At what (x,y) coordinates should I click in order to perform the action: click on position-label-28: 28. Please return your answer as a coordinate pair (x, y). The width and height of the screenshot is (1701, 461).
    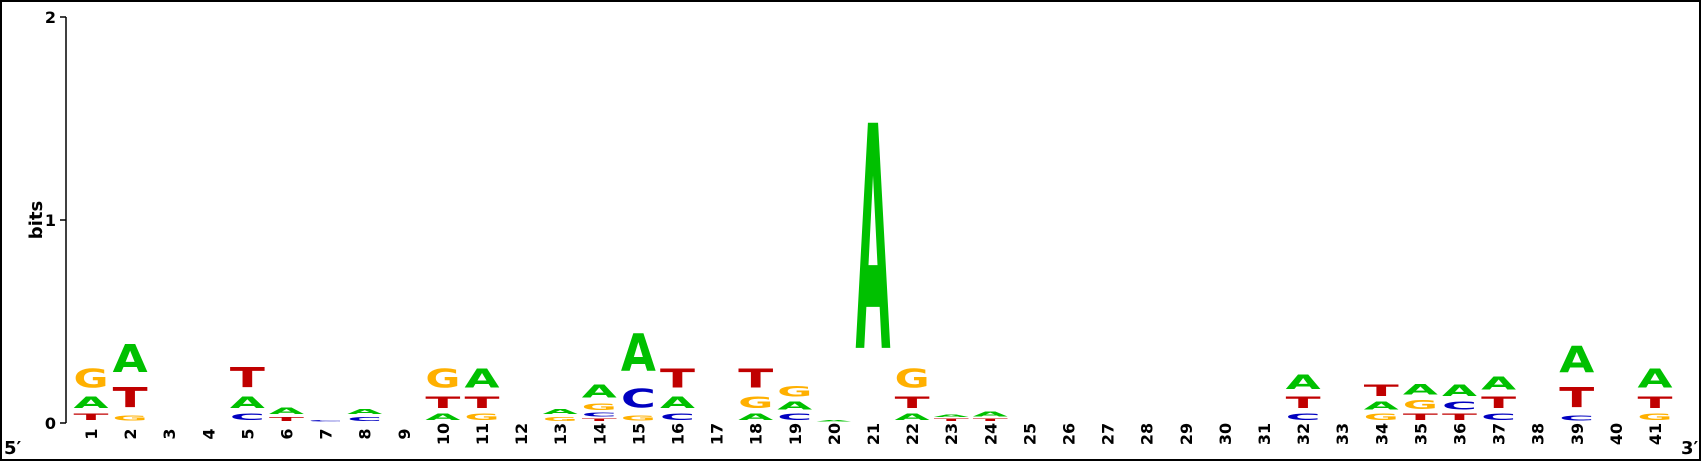
    Looking at the image, I should click on (1147, 434).